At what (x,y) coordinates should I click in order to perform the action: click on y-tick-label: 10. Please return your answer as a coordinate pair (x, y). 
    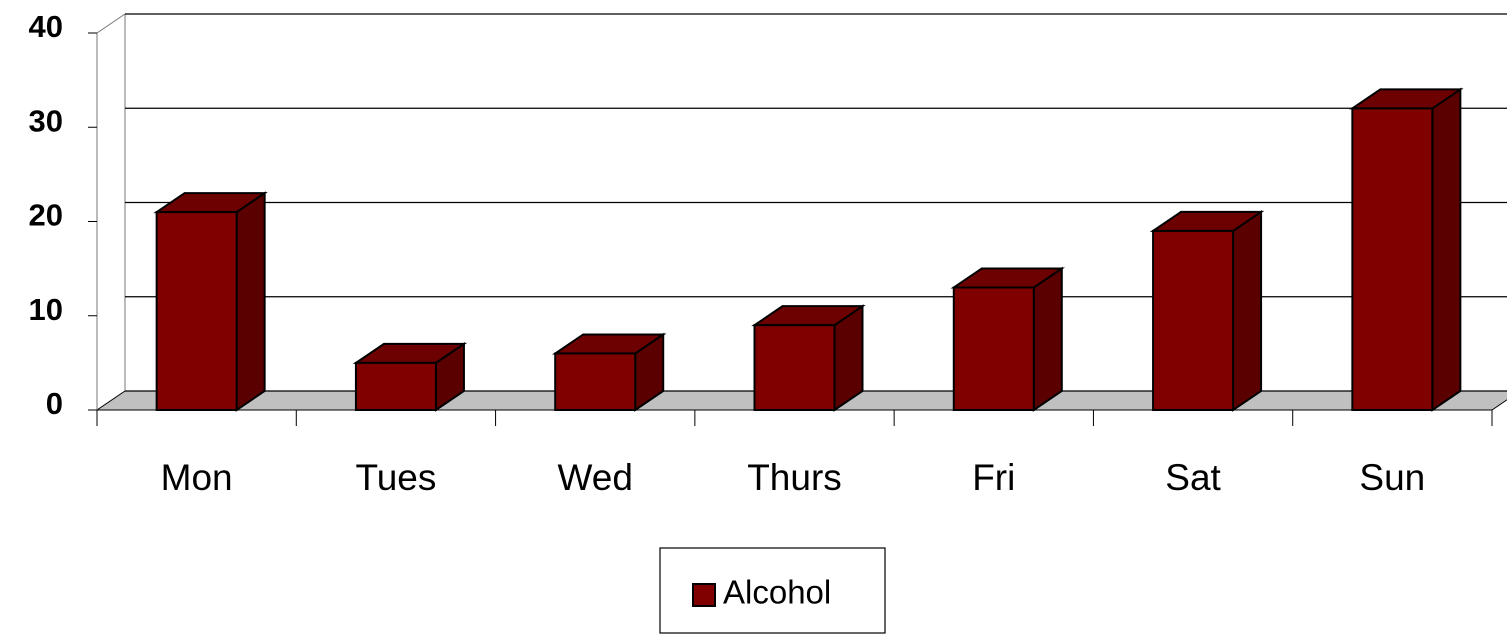
    Looking at the image, I should click on (46, 309).